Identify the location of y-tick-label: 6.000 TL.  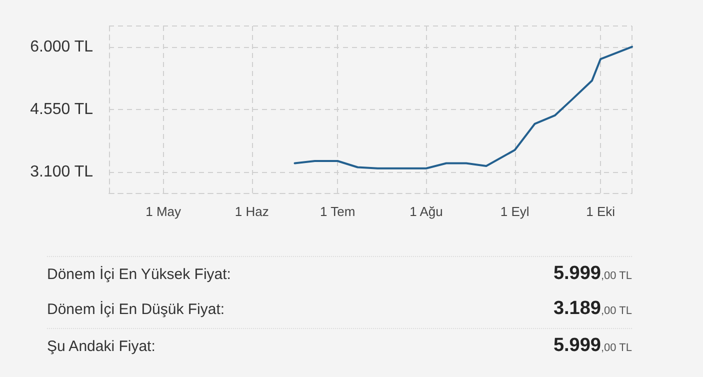
(62, 47).